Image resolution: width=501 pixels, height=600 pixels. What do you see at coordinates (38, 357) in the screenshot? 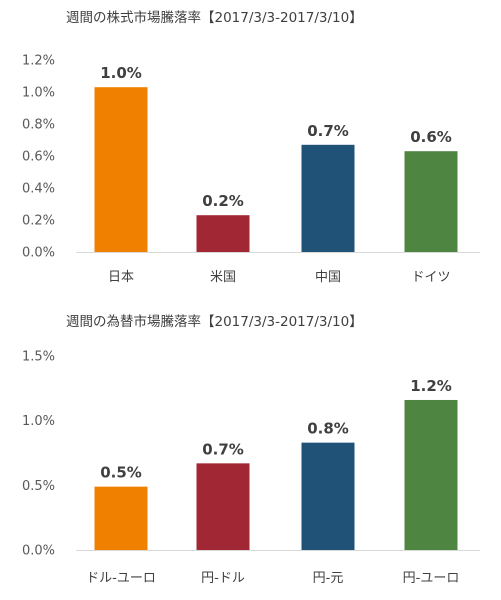
I see `y-tick-label: 1.5%` at bounding box center [38, 357].